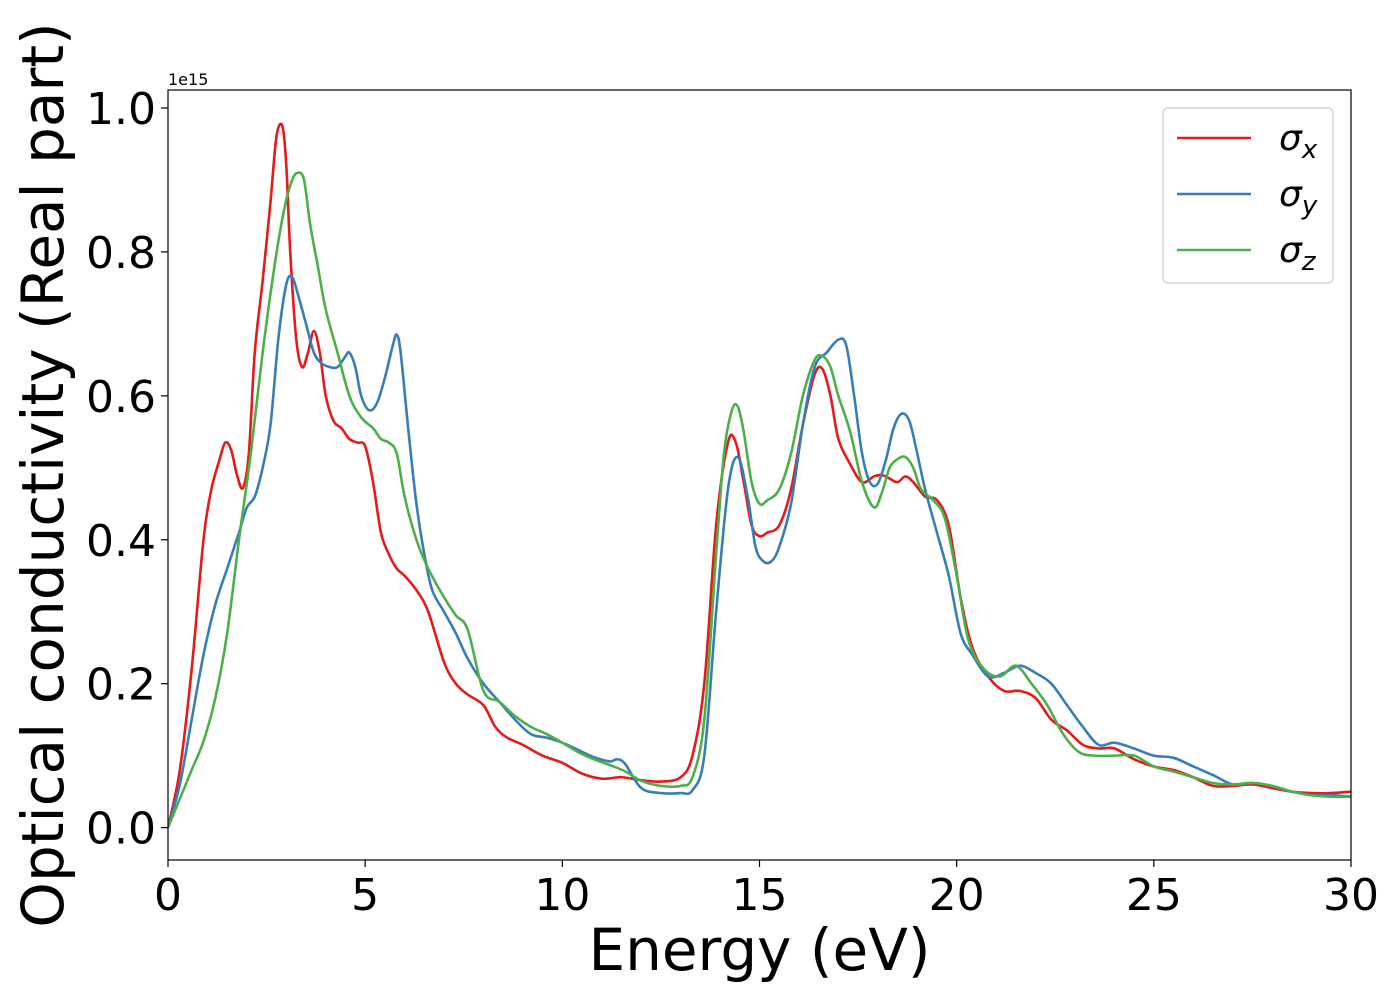  I want to click on legend: σx σy σz, so click(1248, 195).